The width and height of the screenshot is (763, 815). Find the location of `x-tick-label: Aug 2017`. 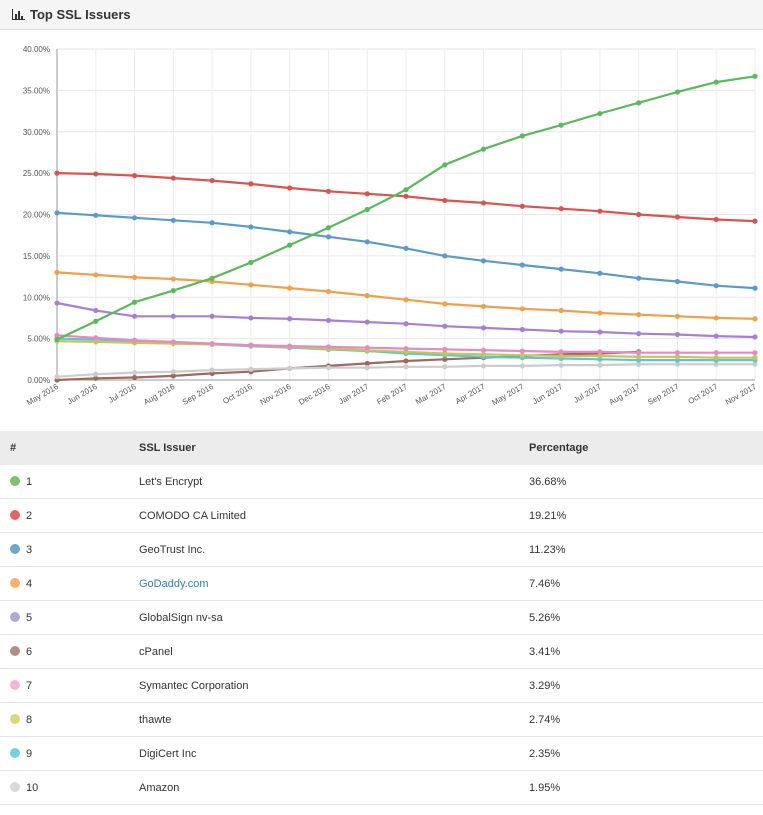

x-tick-label: Aug 2017 is located at coordinates (624, 394).